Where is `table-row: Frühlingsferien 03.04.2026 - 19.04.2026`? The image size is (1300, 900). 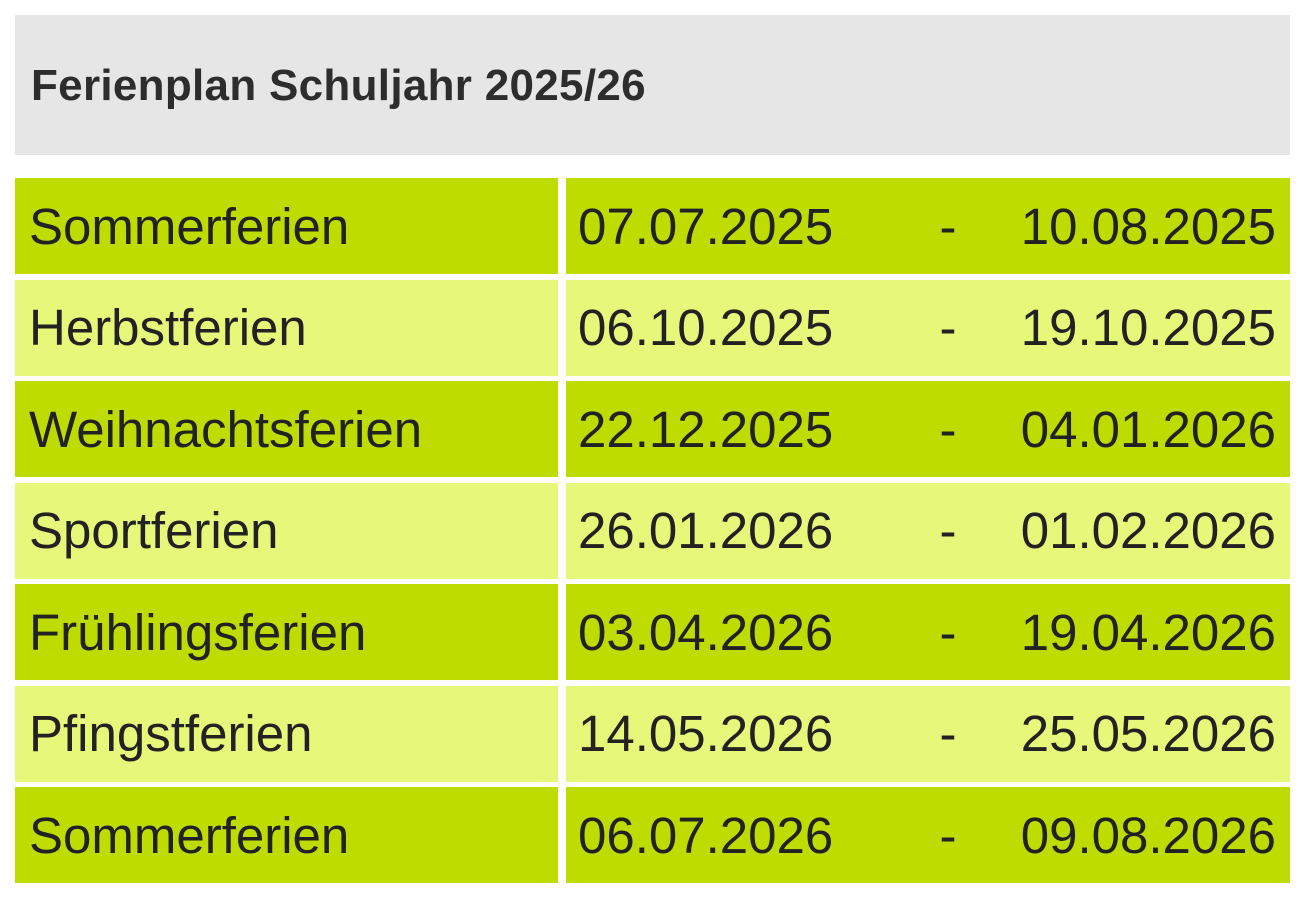
table-row: Frühlingsferien 03.04.2026 - 19.04.2026 is located at coordinates (652, 632).